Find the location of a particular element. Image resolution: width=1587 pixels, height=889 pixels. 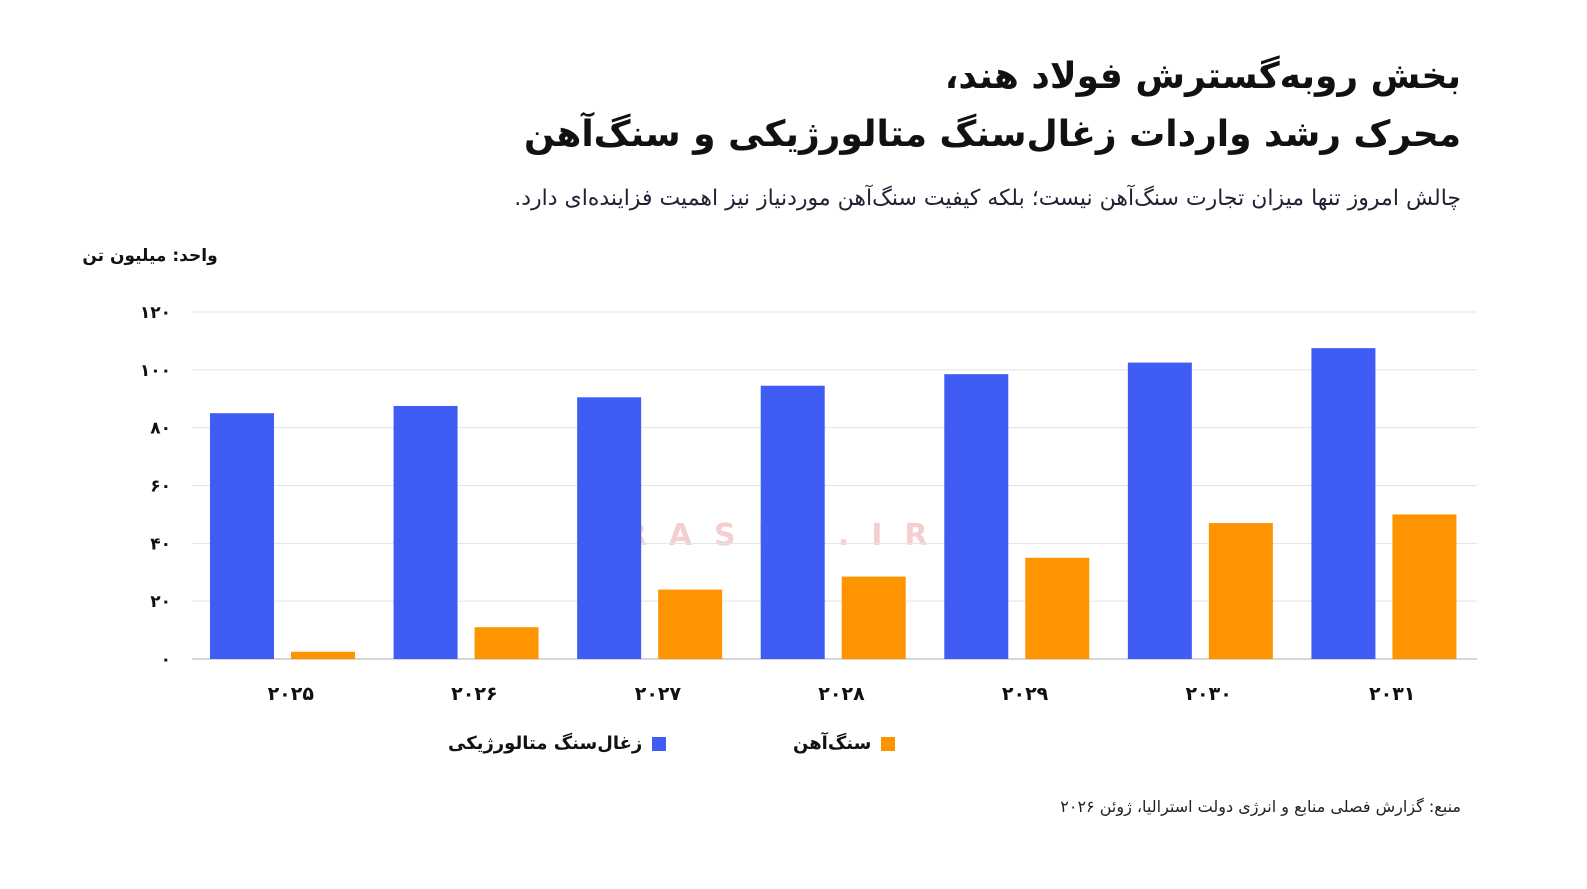

legend-item-coal: زغال‌سنگ متالورژیکی is located at coordinates (557, 743).